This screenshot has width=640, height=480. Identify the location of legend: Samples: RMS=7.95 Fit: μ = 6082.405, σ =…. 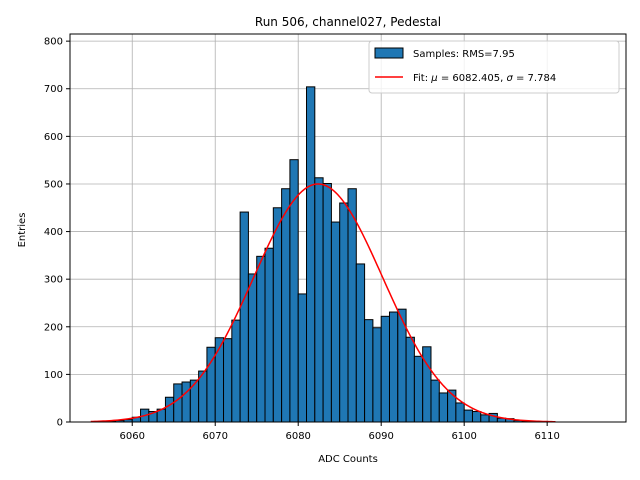
(494, 67).